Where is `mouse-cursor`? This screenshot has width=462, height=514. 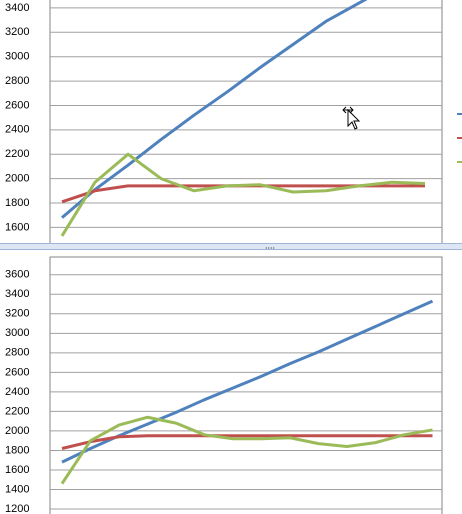 mouse-cursor is located at coordinates (354, 119).